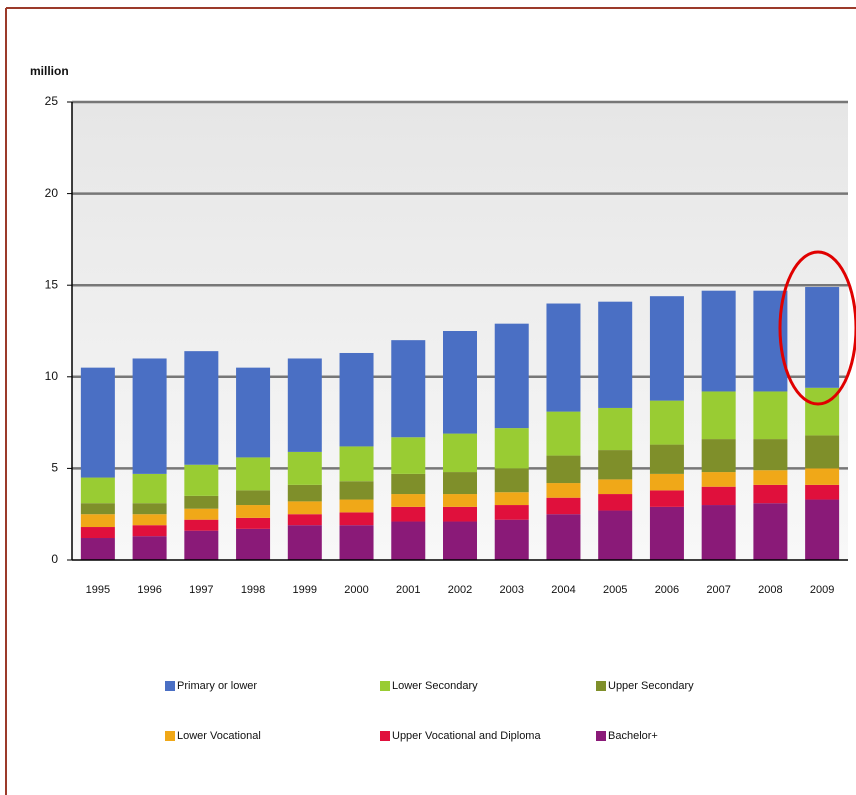 This screenshot has height=795, width=856. What do you see at coordinates (201, 590) in the screenshot?
I see `x-tick-label: 1997` at bounding box center [201, 590].